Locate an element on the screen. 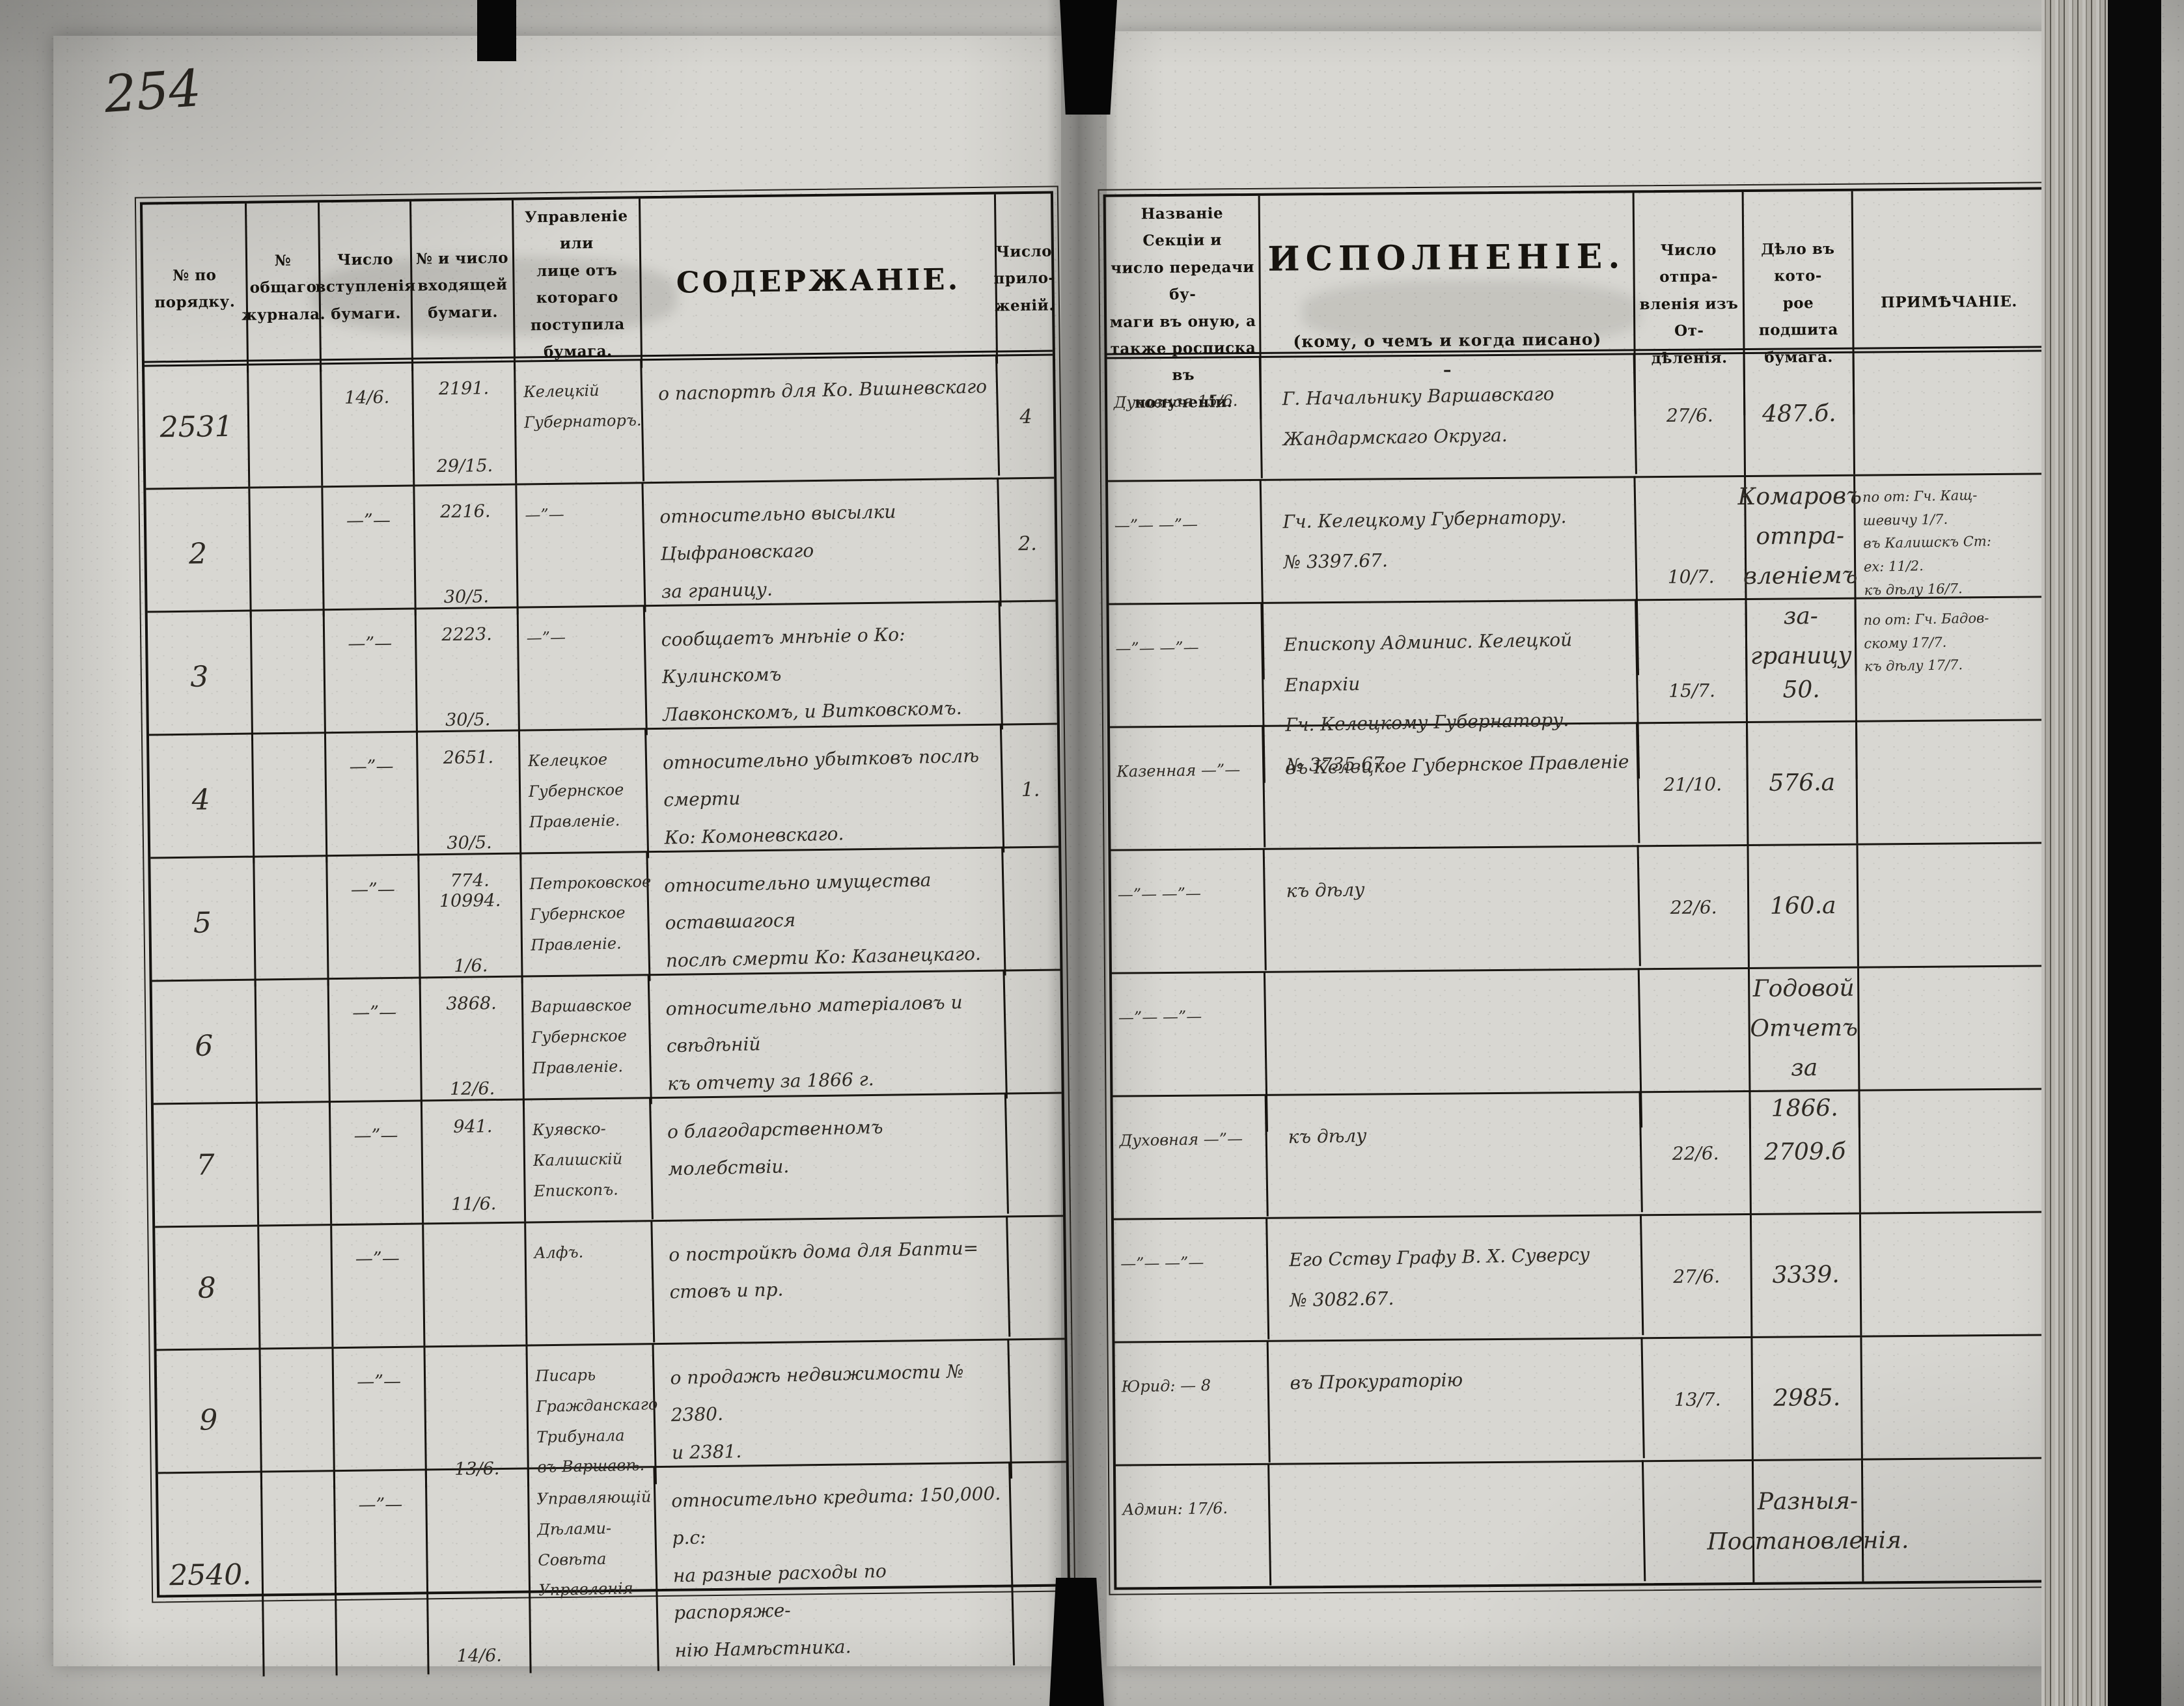 Image resolution: width=2184 pixels, height=1706 pixels. cell-sent-date: 21/10. is located at coordinates (1694, 784).